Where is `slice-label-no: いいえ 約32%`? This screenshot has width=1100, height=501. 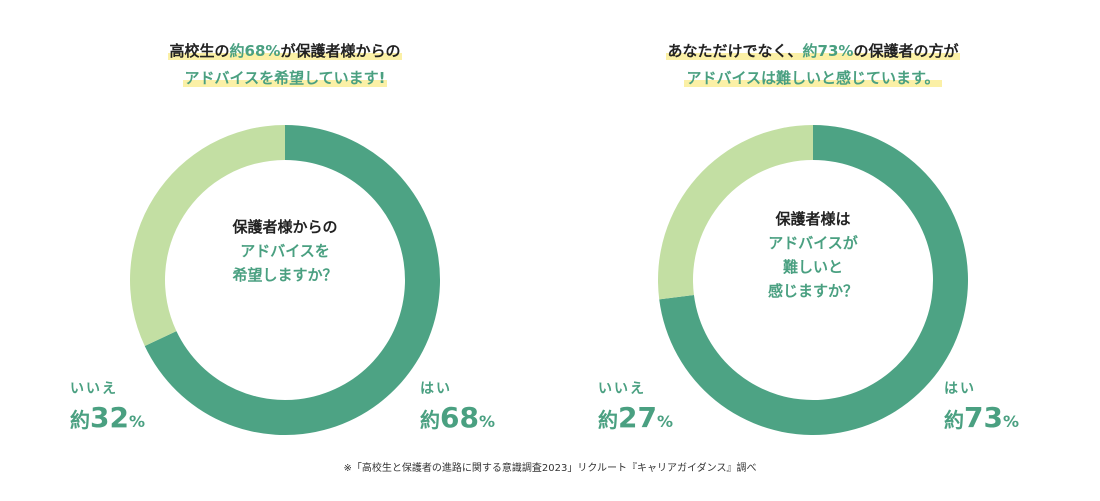
slice-label-no: いいえ 約32% is located at coordinates (107, 410).